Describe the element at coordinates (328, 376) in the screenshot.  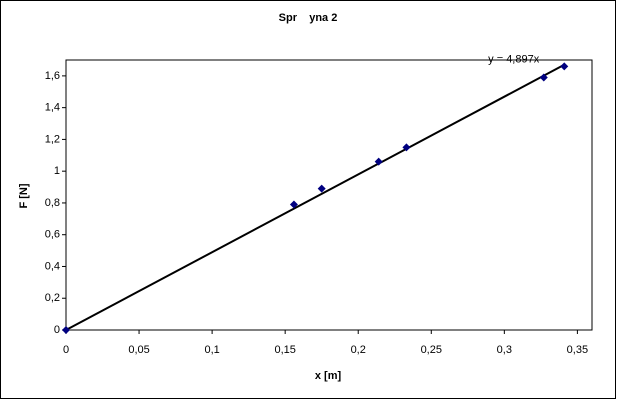
I see `x-axis-label: x [m]` at that location.